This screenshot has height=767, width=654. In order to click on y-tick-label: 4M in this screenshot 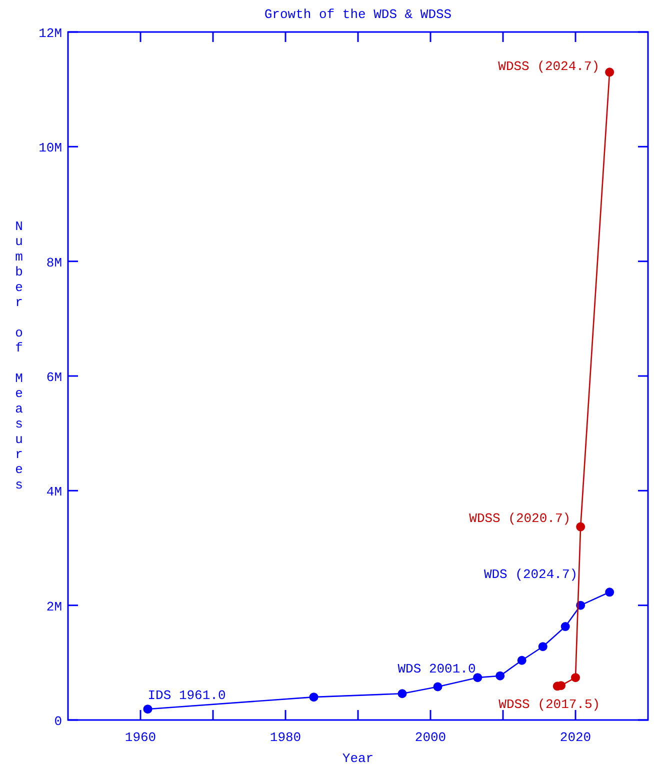, I will do `click(54, 492)`.